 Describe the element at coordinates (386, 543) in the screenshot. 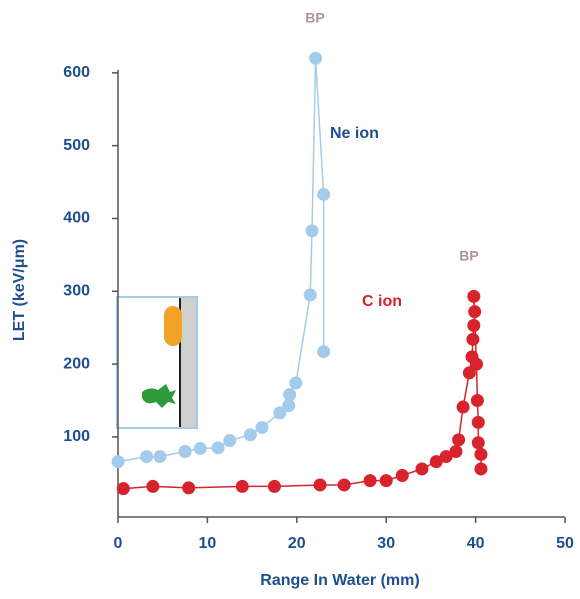

I see `x-tick-label: 30` at that location.